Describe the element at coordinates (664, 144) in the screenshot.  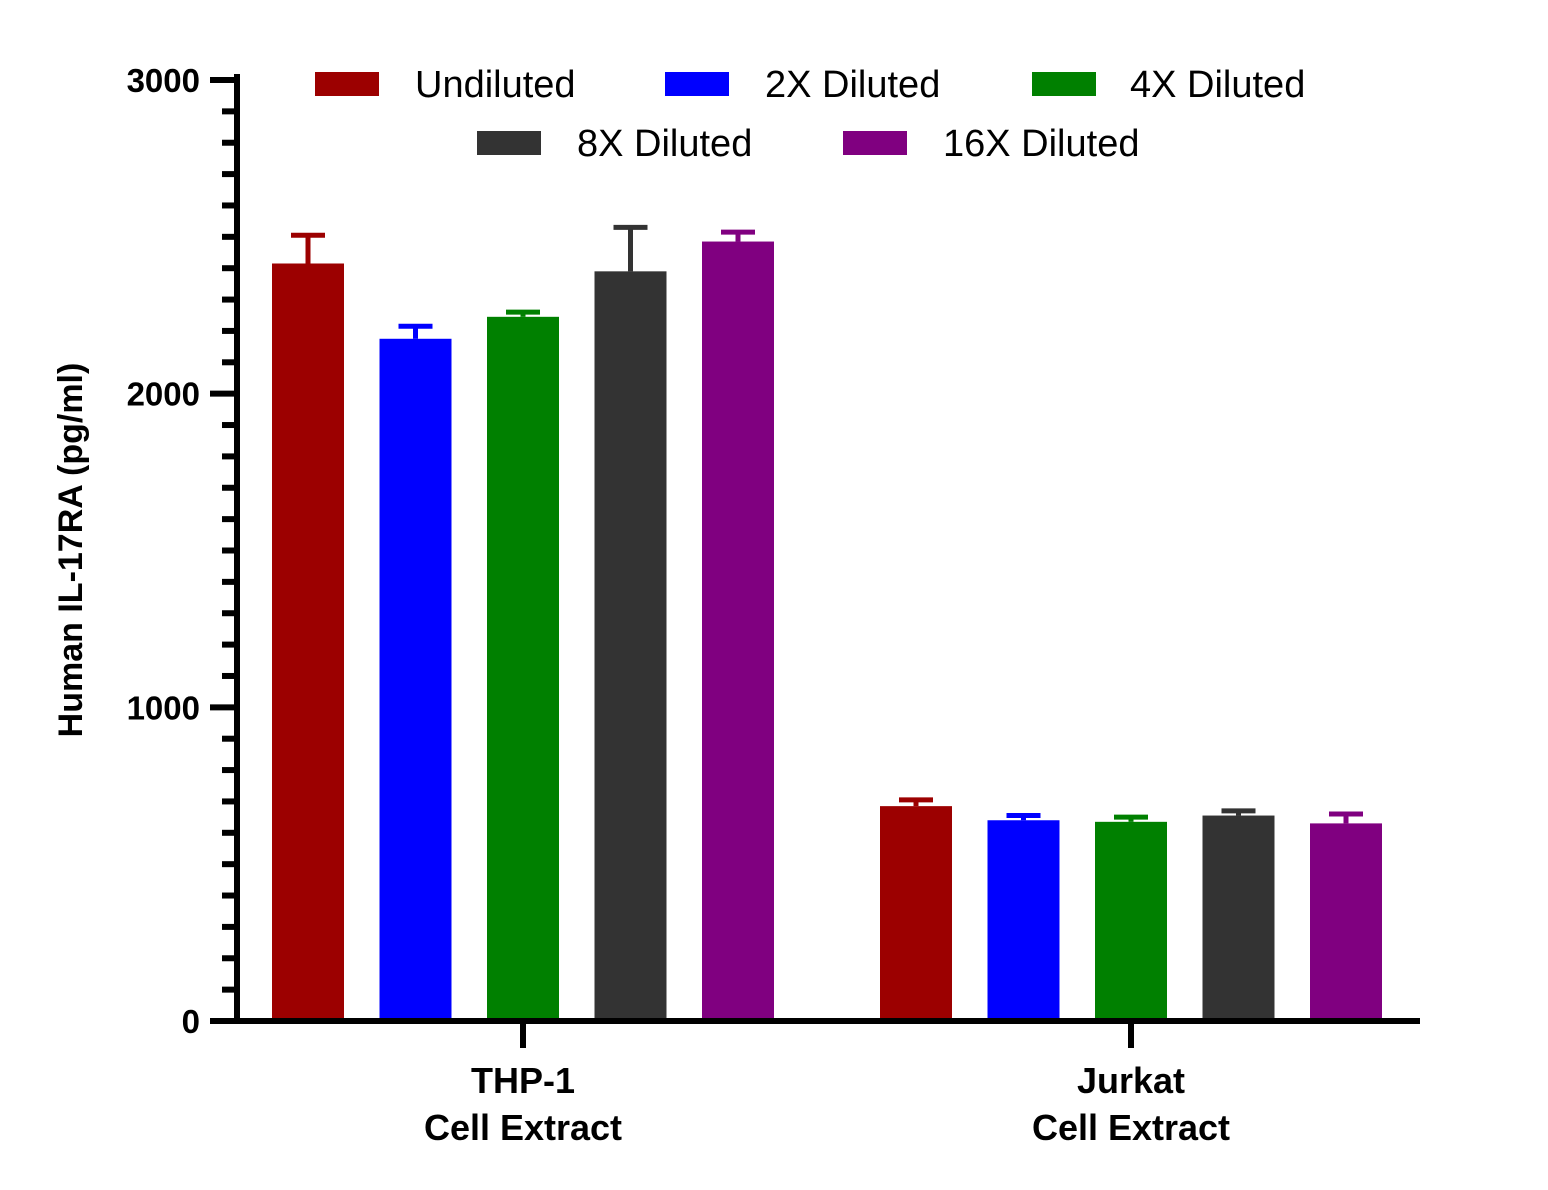
I see `legend-label: 8X Diluted` at that location.